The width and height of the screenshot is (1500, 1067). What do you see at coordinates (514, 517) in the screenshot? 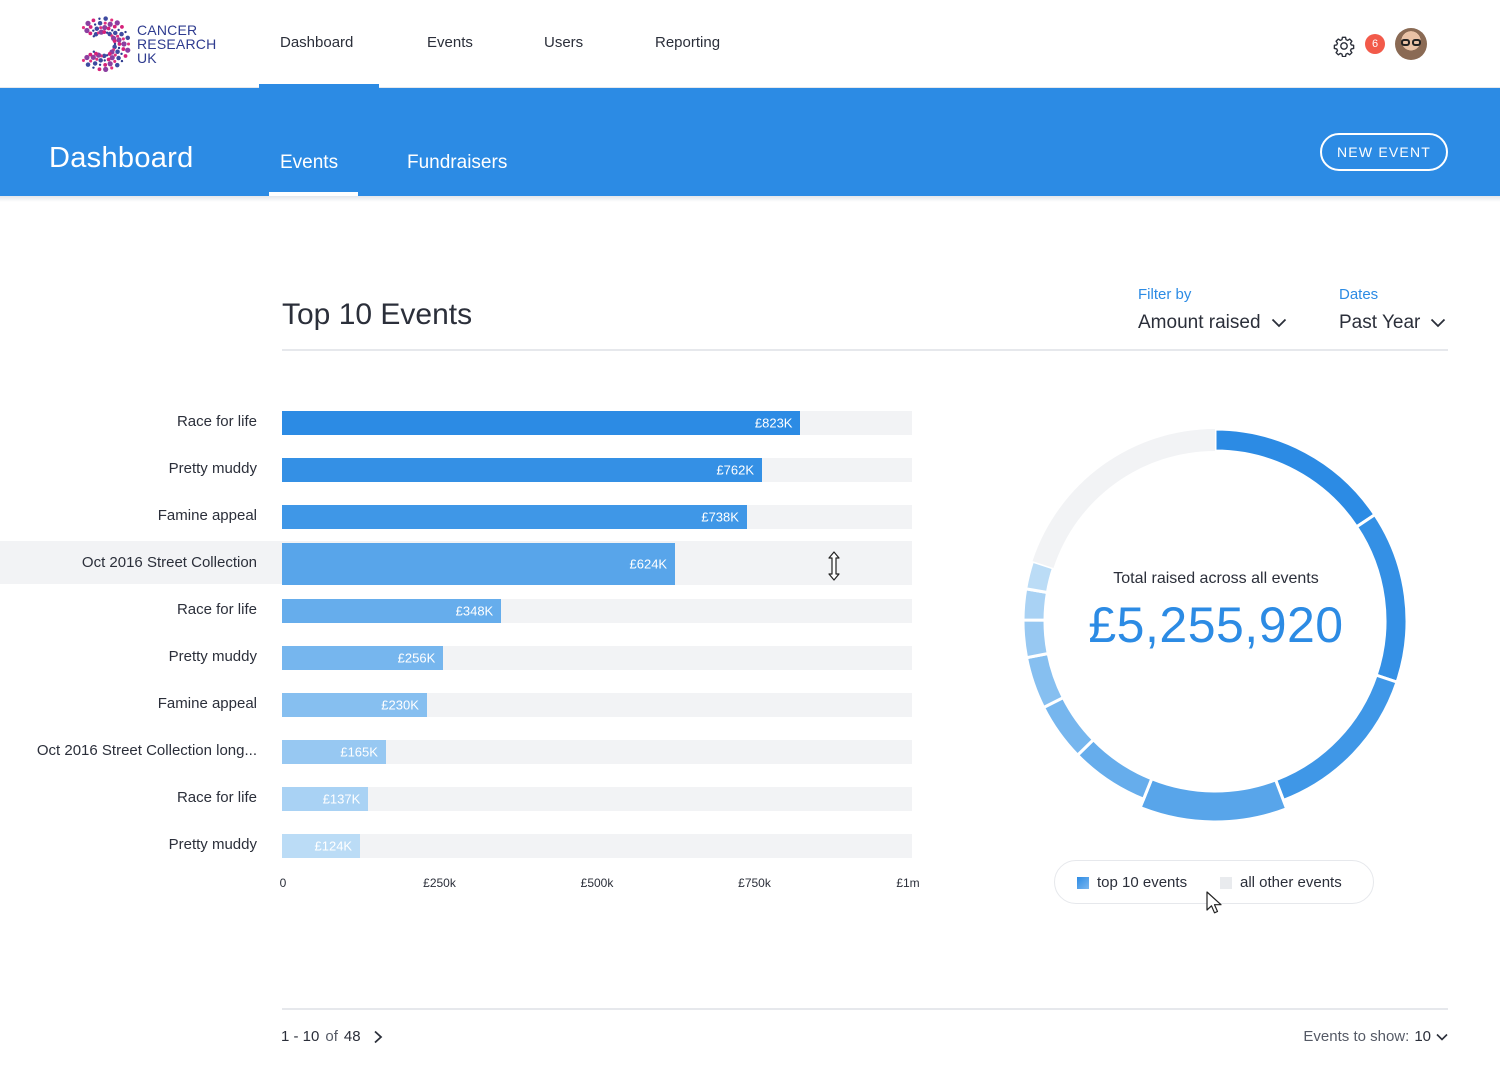
I see `bar: £738K` at bounding box center [514, 517].